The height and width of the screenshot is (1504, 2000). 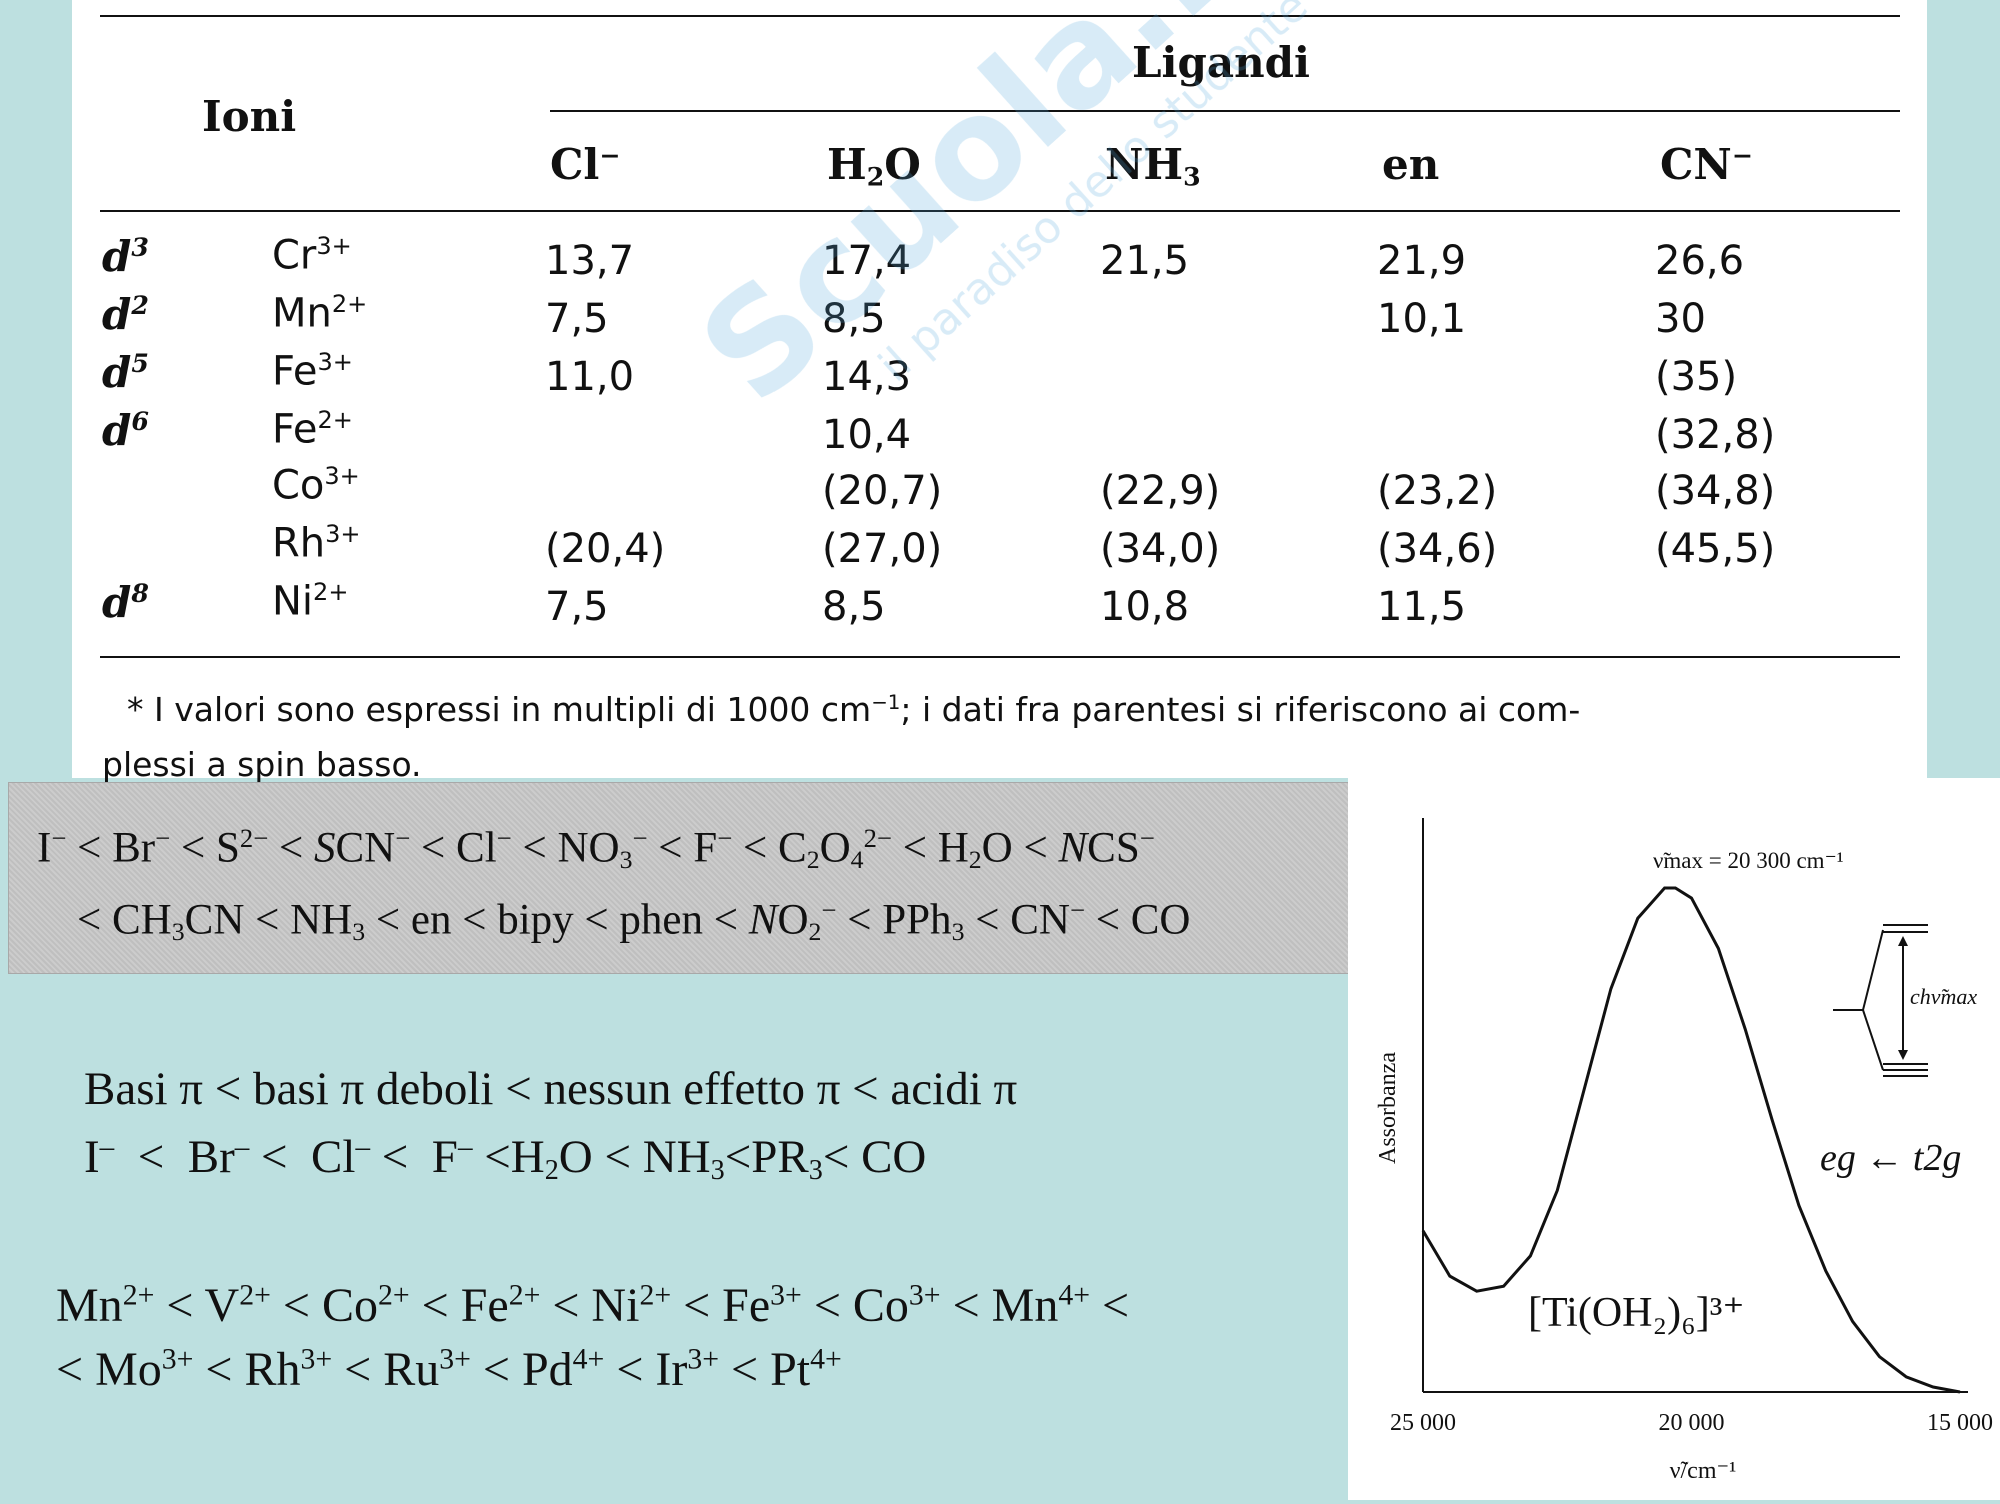 What do you see at coordinates (1000, 211) in the screenshot?
I see `header-rule` at bounding box center [1000, 211].